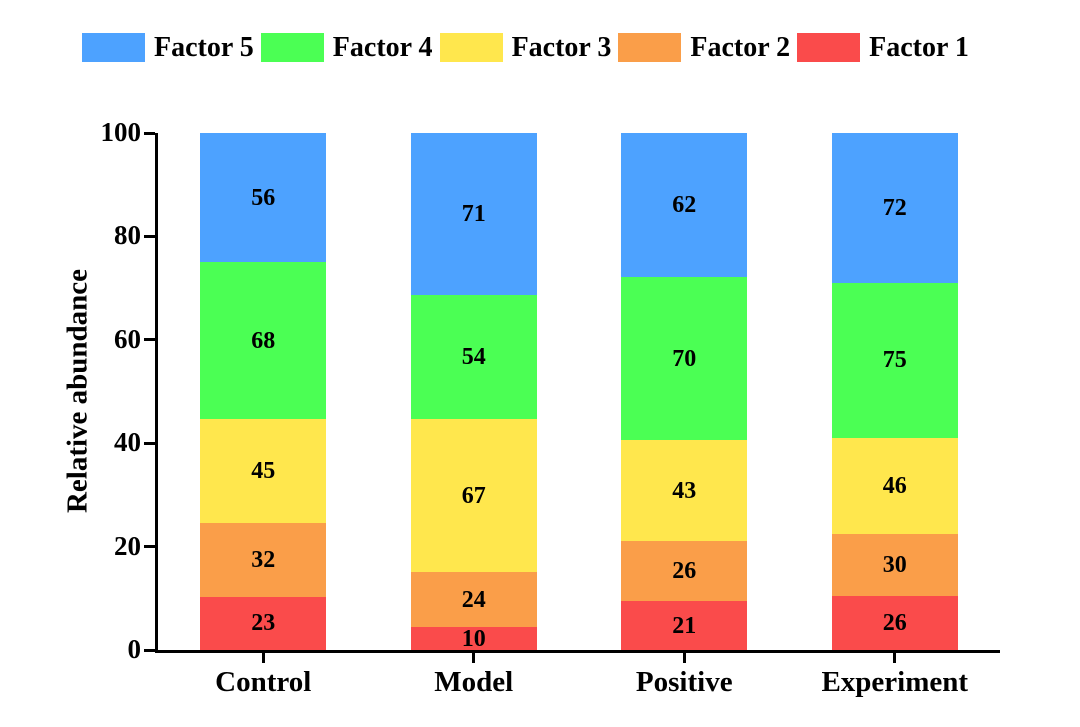  I want to click on bar-segment-factor-1: 10, so click(473, 638).